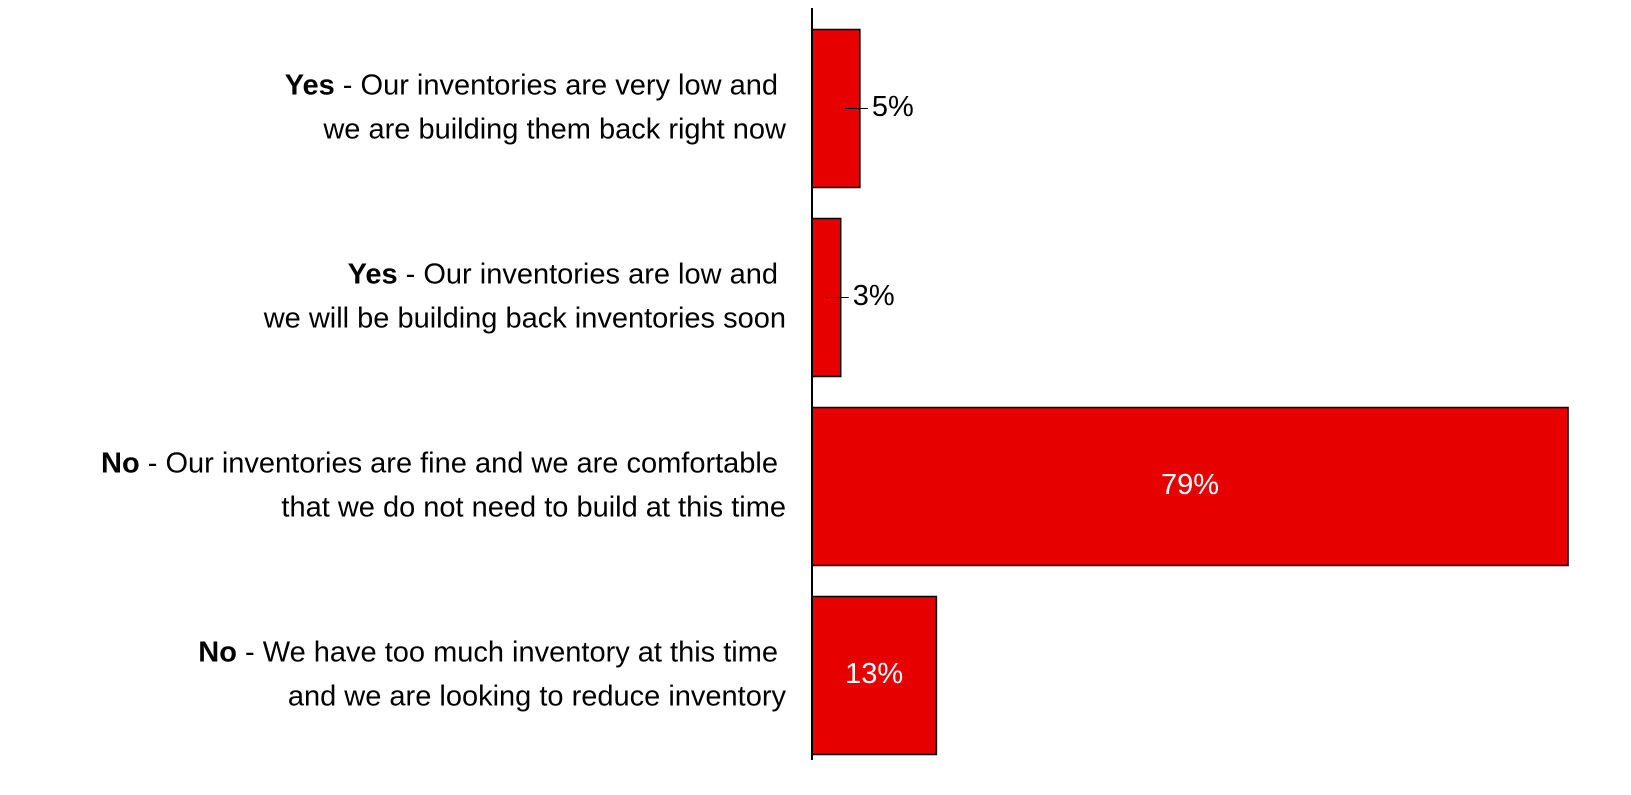 The image size is (1631, 795). What do you see at coordinates (893, 107) in the screenshot?
I see `value-label: 5%` at bounding box center [893, 107].